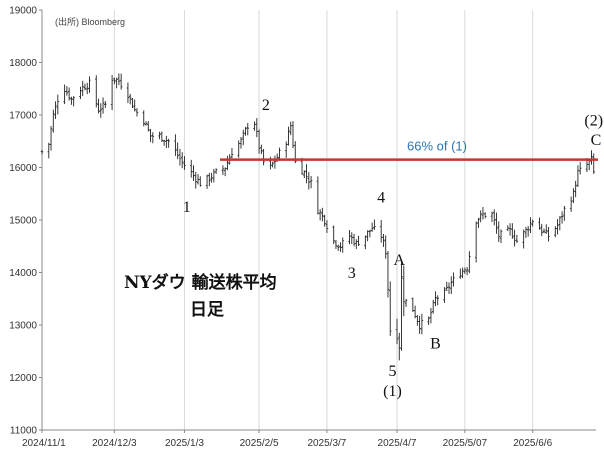  I want to click on wave-label: B, so click(435, 344).